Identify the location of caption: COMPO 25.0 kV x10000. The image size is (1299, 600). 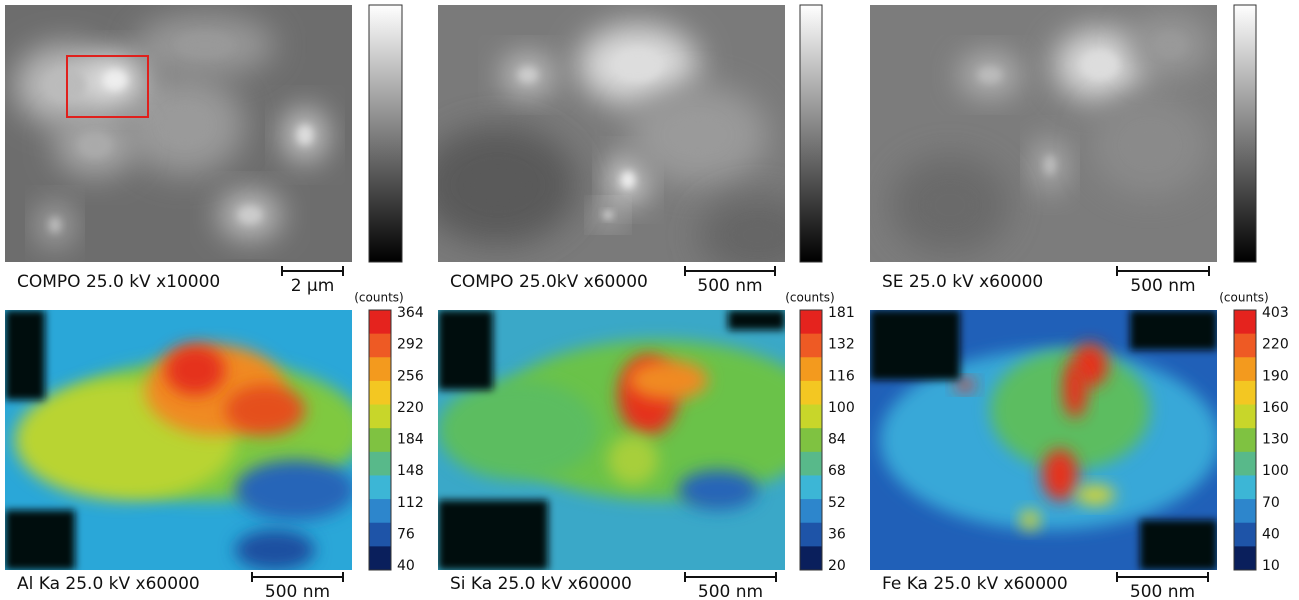
(118, 282).